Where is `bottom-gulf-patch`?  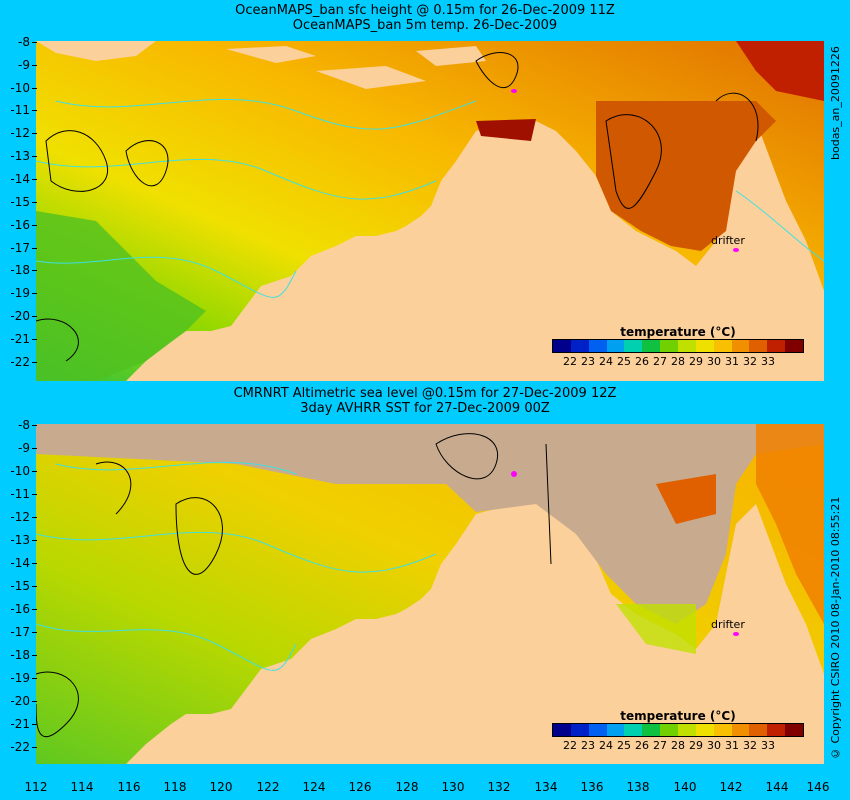 bottom-gulf-patch is located at coordinates (686, 499).